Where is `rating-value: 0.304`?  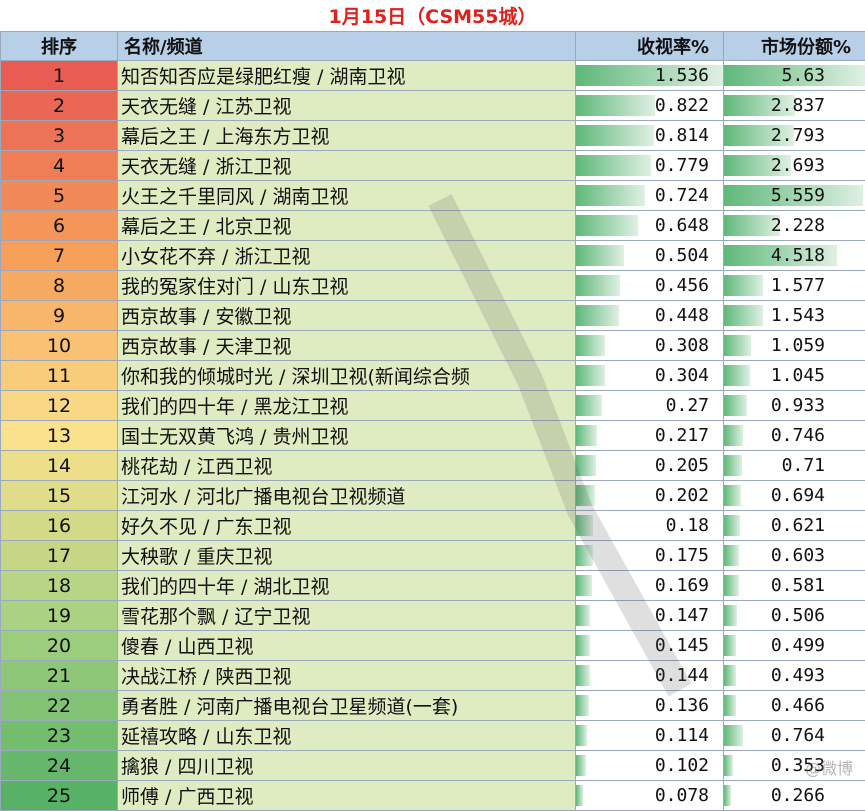 rating-value: 0.304 is located at coordinates (682, 375).